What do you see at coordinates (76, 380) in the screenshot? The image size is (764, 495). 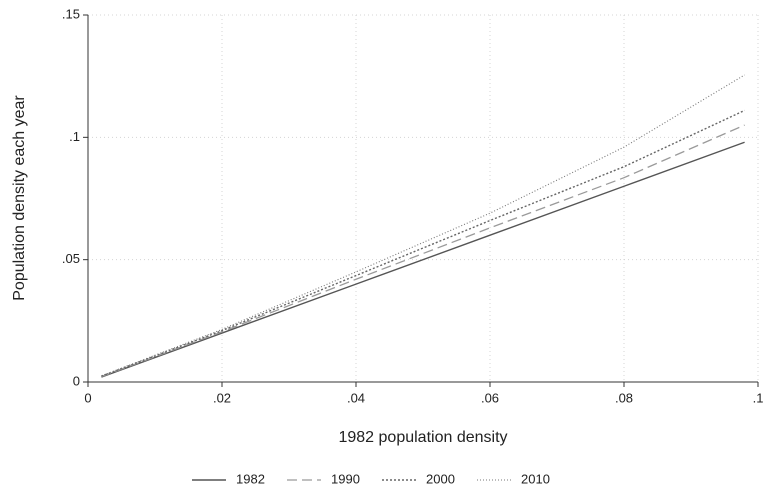 I see `y-tick-label: 0` at bounding box center [76, 380].